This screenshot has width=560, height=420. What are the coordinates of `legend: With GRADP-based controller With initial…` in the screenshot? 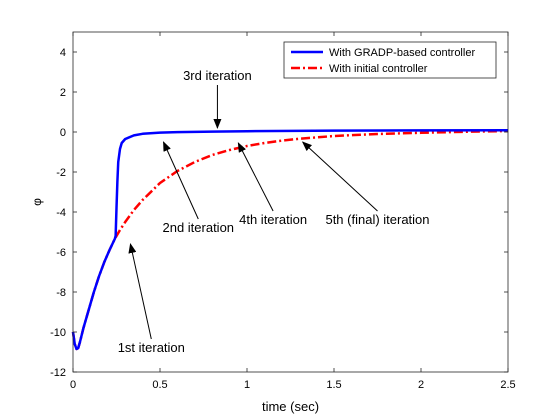 It's located at (390, 60).